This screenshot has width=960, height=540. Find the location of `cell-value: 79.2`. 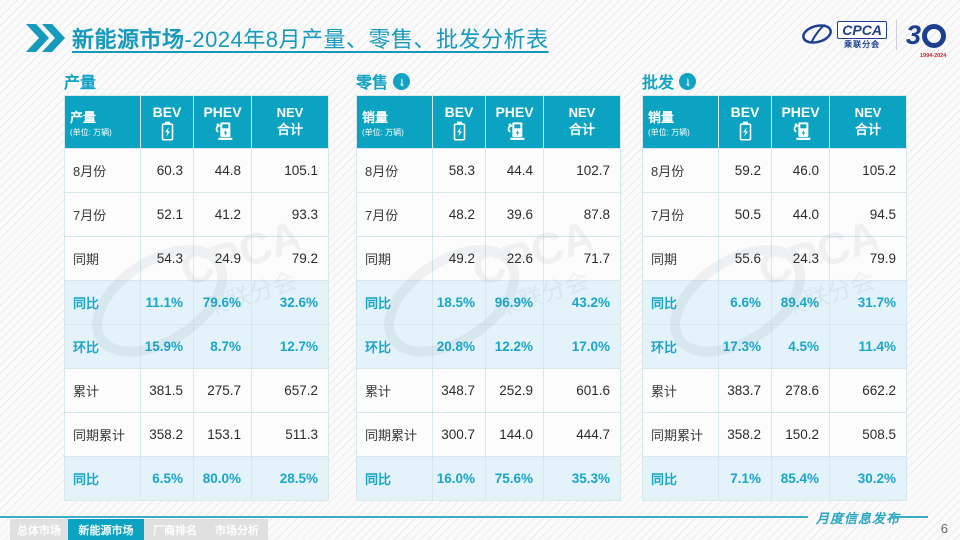

cell-value: 79.2 is located at coordinates (290, 258).